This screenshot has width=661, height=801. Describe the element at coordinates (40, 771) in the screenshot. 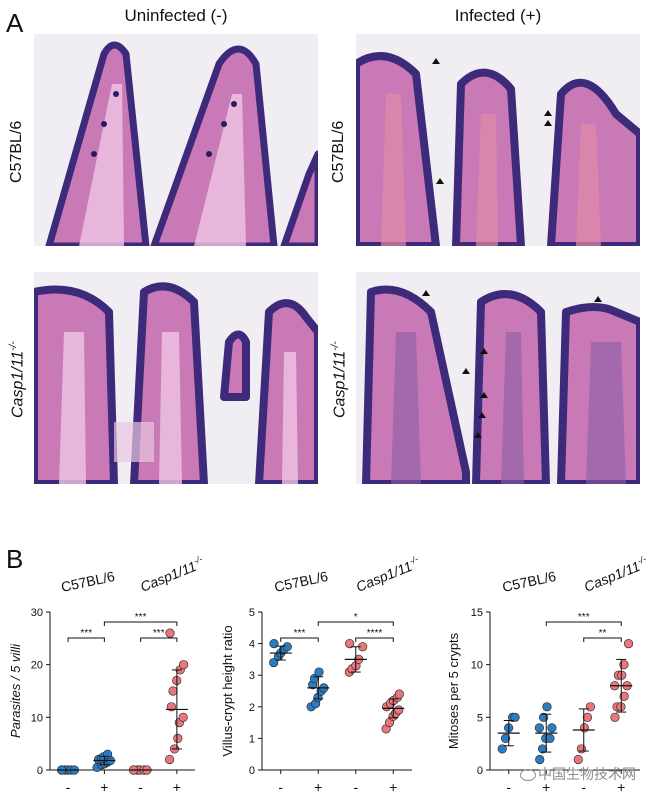

I see `chart-0-y-tick-label: 0` at that location.